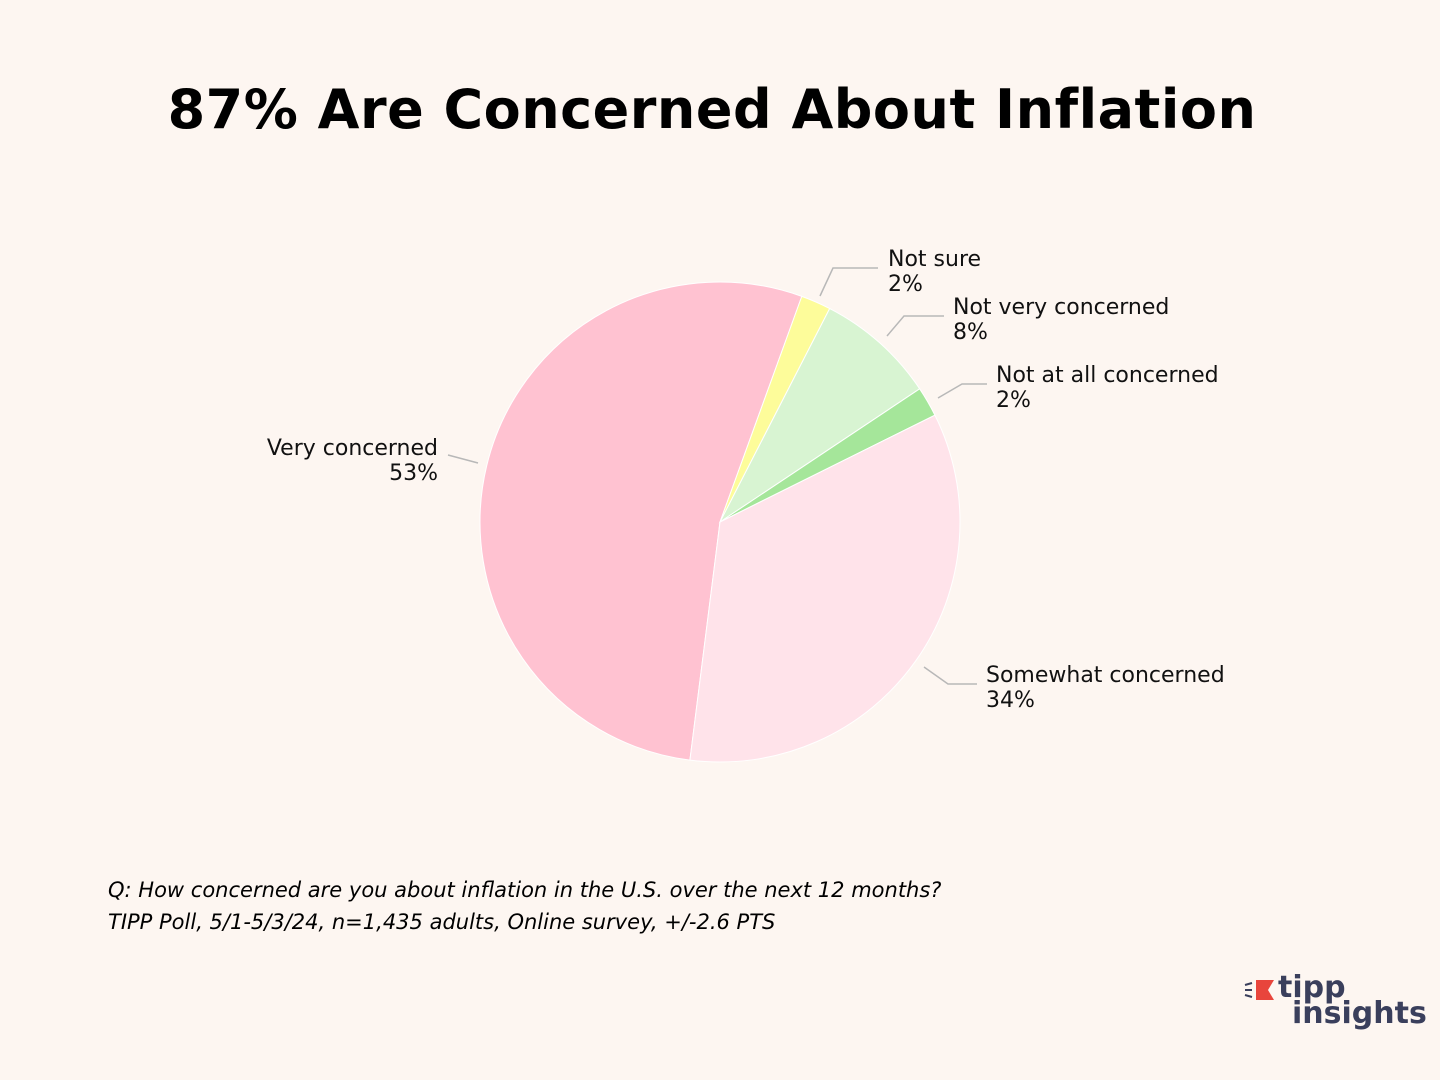 The width and height of the screenshot is (1440, 1080). What do you see at coordinates (413, 473) in the screenshot?
I see `slice-value-label: 53%` at bounding box center [413, 473].